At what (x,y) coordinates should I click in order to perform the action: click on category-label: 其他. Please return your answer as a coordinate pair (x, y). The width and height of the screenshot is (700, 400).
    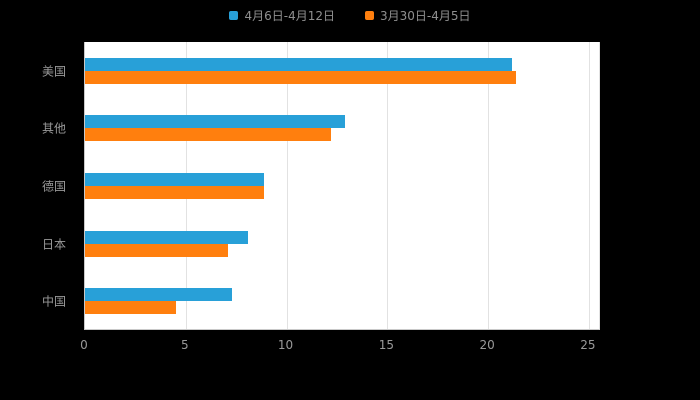
    Looking at the image, I should click on (53, 128).